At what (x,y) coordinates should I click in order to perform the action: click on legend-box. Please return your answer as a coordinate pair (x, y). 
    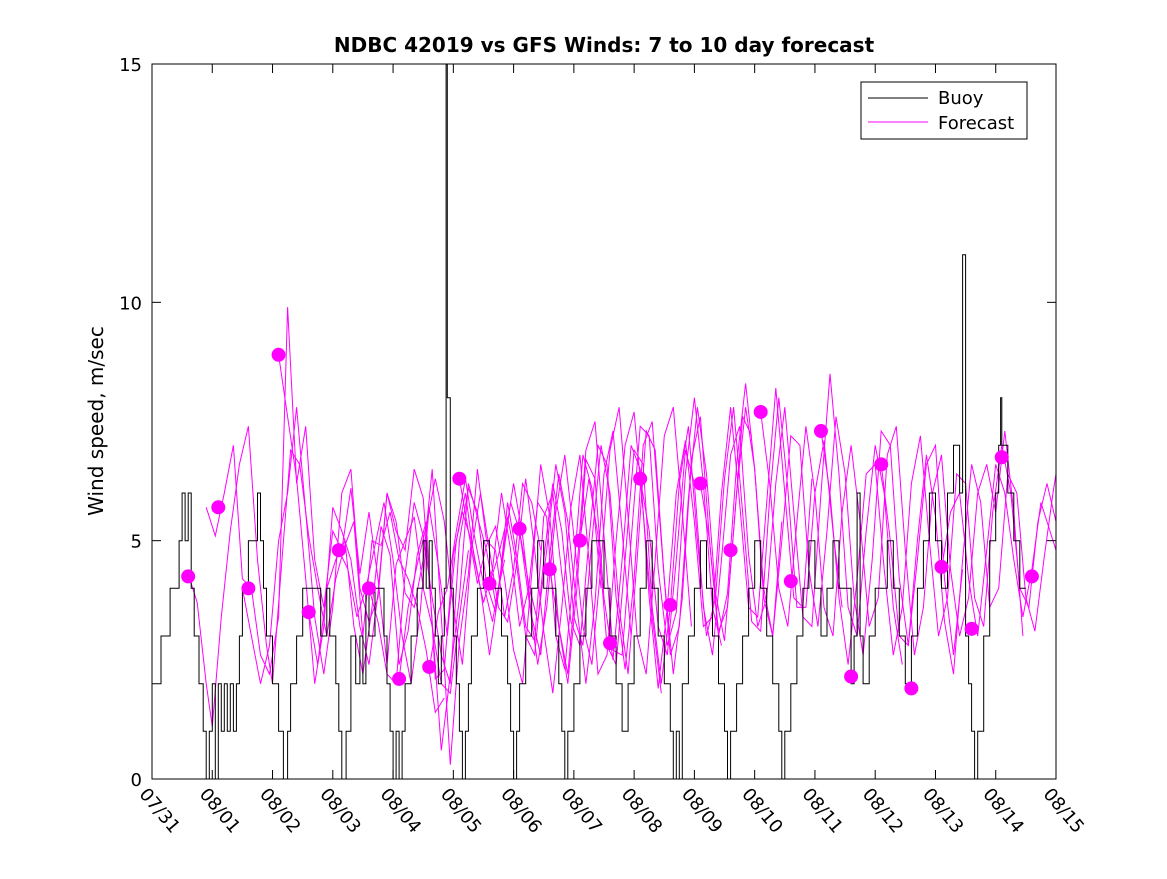
    Looking at the image, I should click on (944, 110).